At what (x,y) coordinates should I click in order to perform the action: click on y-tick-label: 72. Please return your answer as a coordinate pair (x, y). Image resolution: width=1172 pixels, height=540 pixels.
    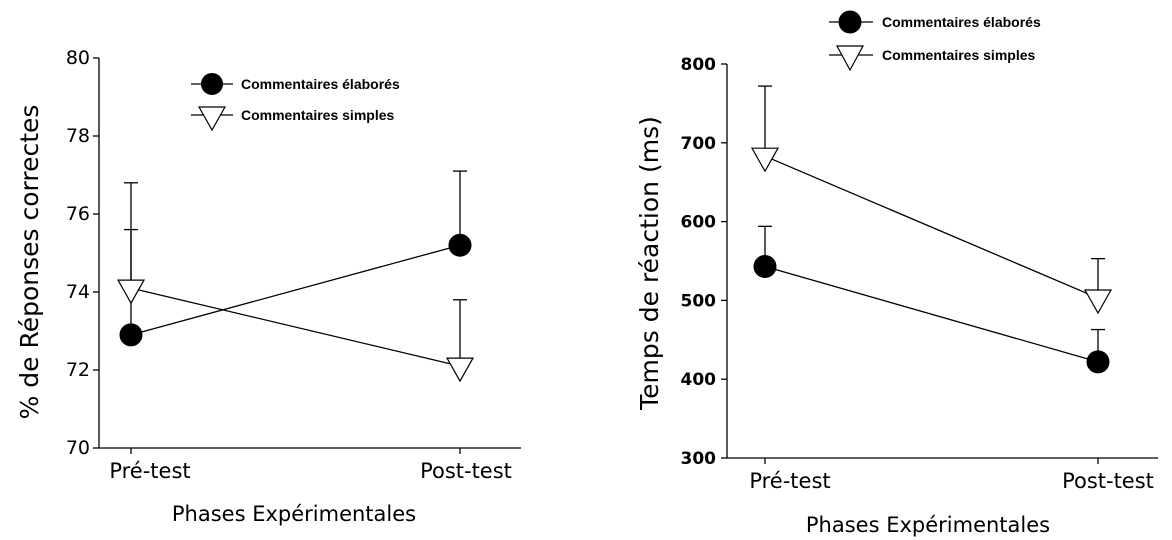
    Looking at the image, I should click on (78, 370).